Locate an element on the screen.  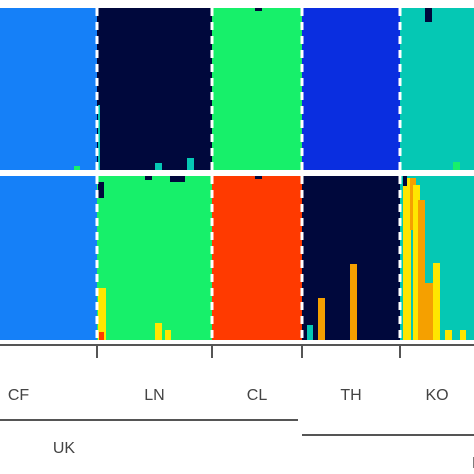
group-label-n: N is located at coordinates (473, 463).